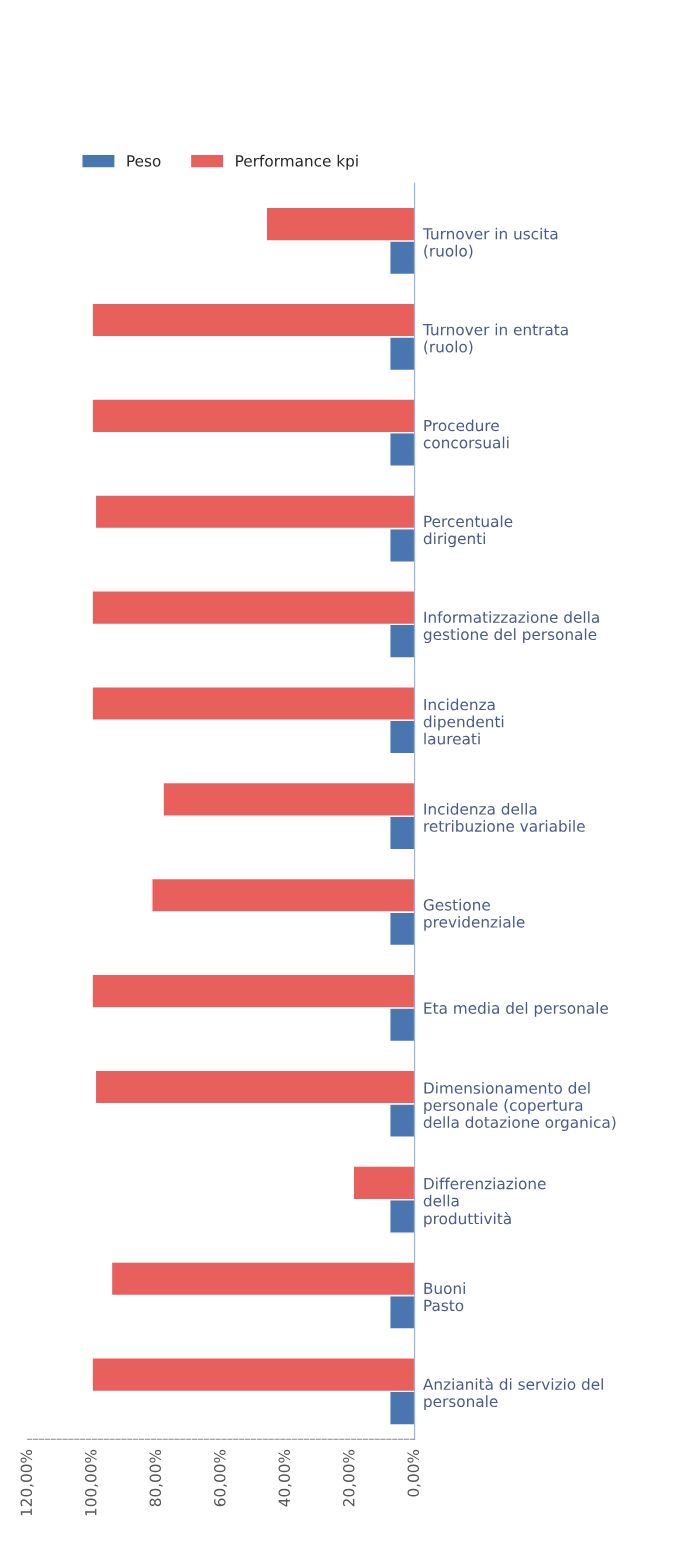 The image size is (691, 1541). I want to click on y-tick-label: Percentuale dirigenti, so click(468, 531).